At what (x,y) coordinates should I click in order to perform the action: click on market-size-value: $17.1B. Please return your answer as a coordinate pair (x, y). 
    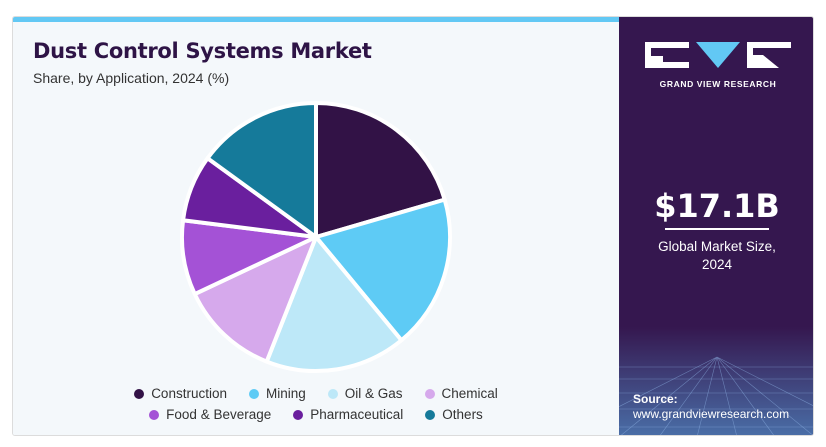
    Looking at the image, I should click on (717, 206).